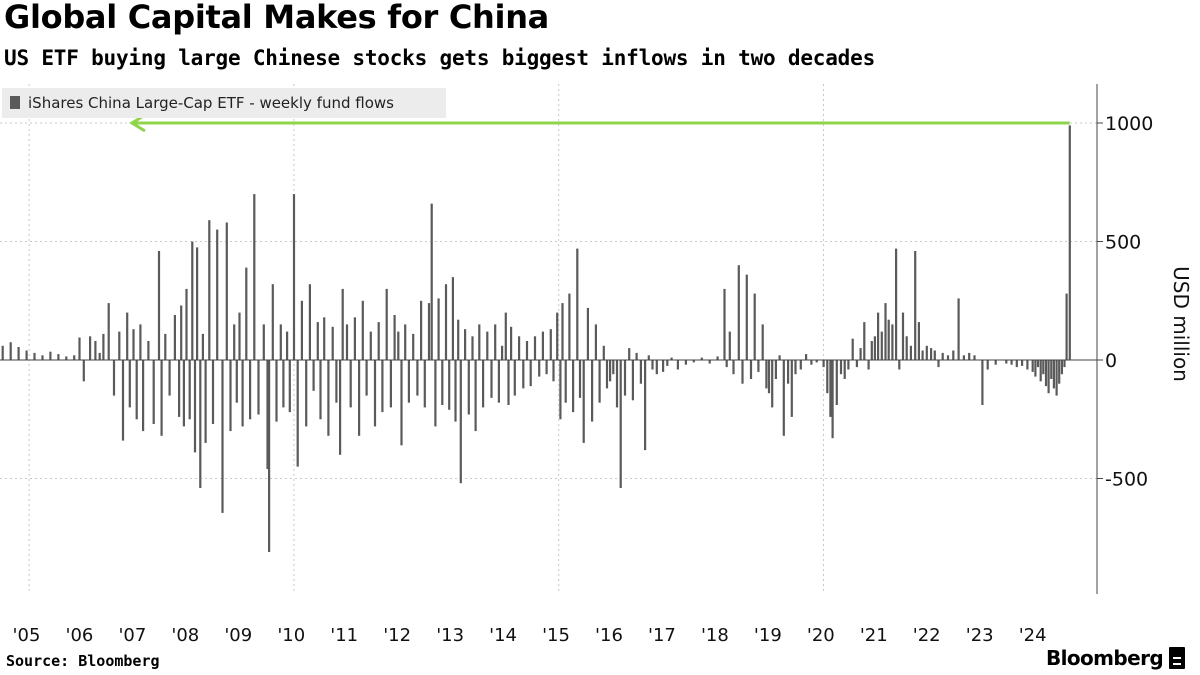 The width and height of the screenshot is (1200, 675). Describe the element at coordinates (27, 634) in the screenshot. I see `x-tick-label-0: '05` at that location.